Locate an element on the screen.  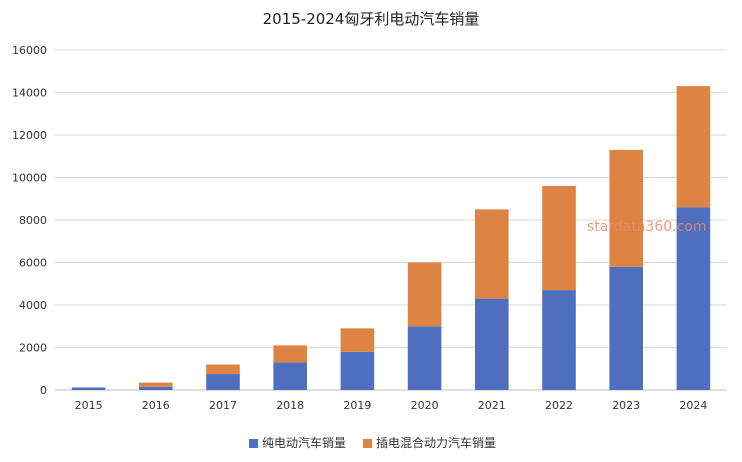
x-tick-label: 2015 is located at coordinates (89, 405).